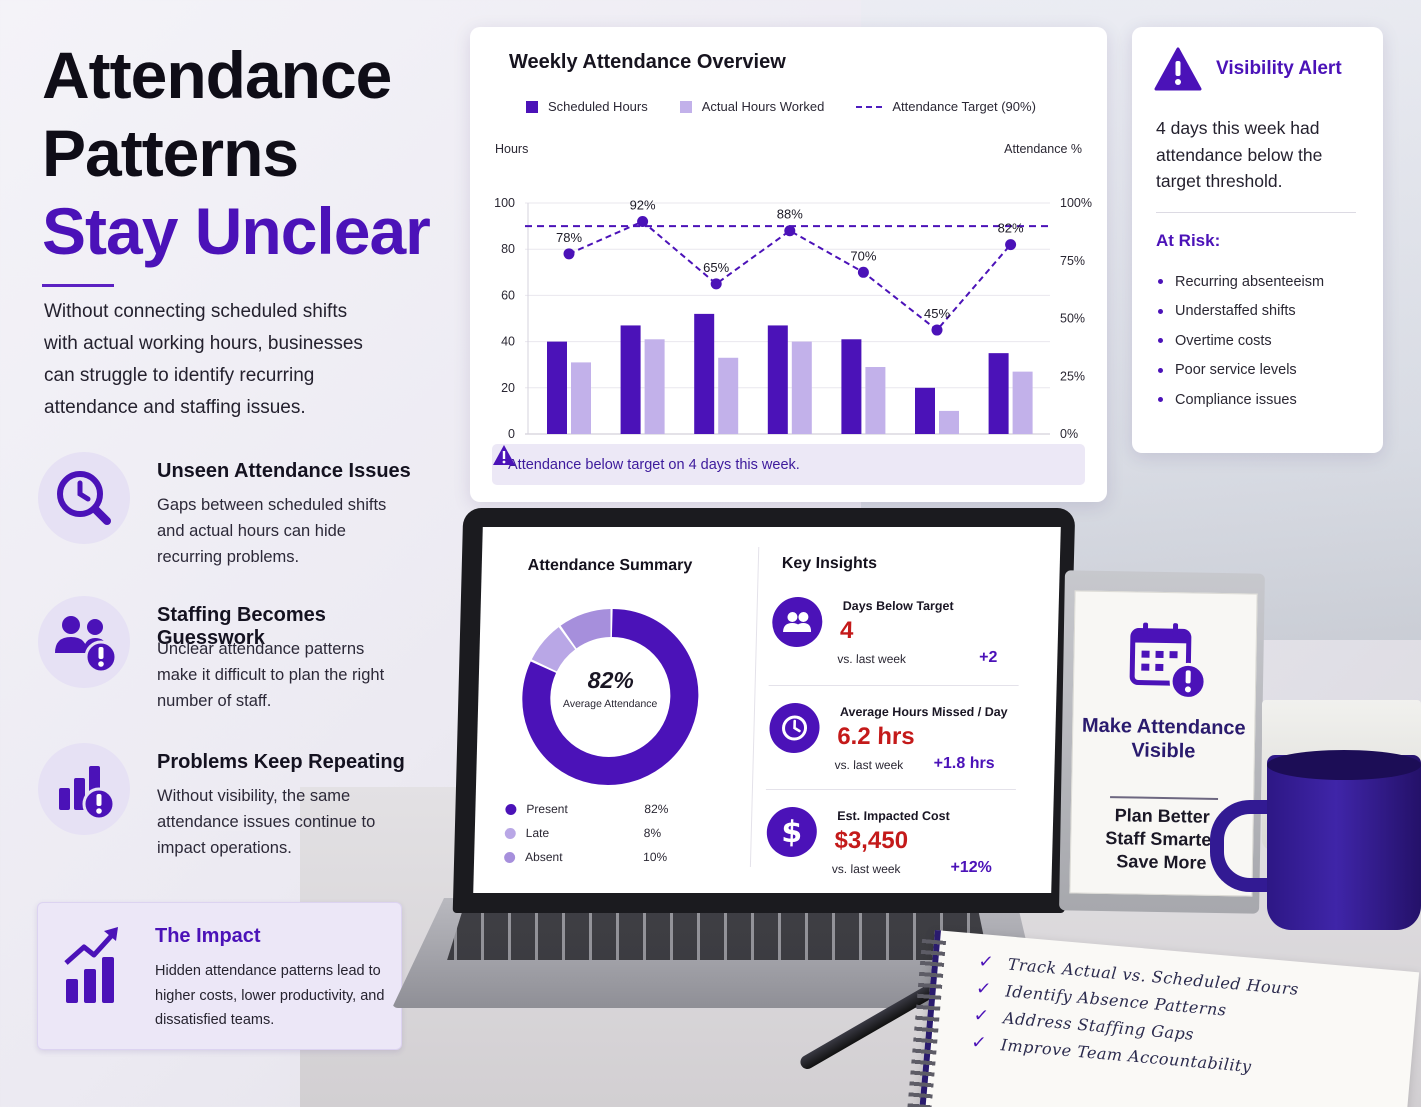 Image resolution: width=1421 pixels, height=1107 pixels. Describe the element at coordinates (863, 441) in the screenshot. I see `x-tick-label: Fri` at that location.